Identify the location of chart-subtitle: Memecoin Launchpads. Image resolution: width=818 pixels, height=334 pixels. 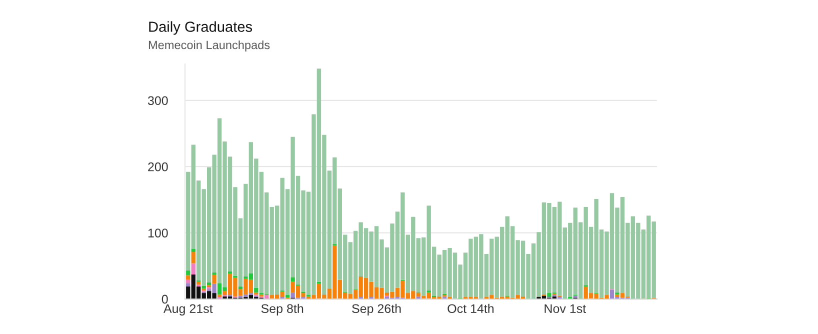
(209, 46).